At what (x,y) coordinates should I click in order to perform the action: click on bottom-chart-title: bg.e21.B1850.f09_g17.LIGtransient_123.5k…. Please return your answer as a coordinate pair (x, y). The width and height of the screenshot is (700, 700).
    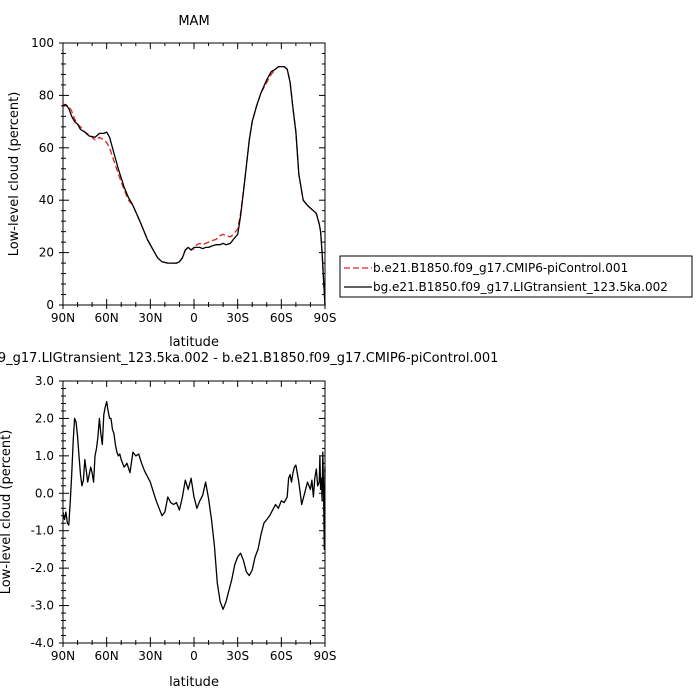
    Looking at the image, I should click on (249, 358).